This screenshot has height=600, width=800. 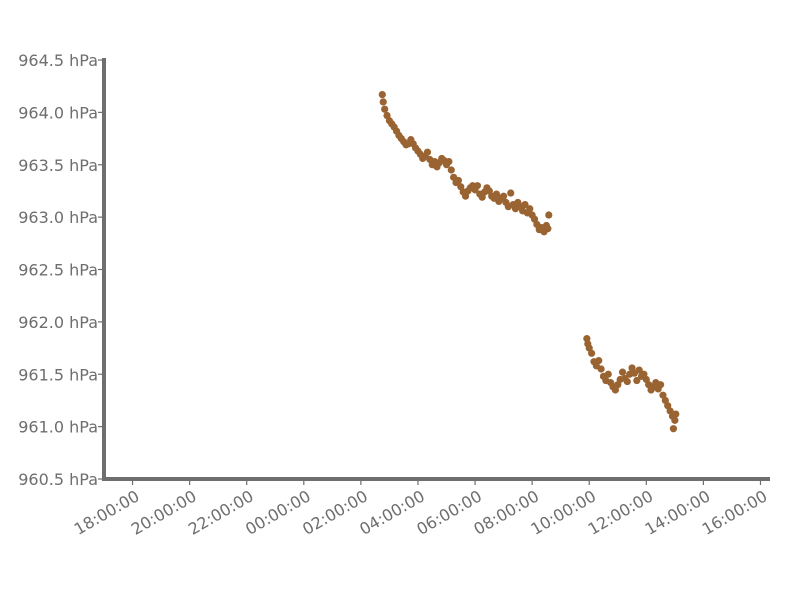 I want to click on y-tick-label: 963.0 hPa, so click(x=58, y=217).